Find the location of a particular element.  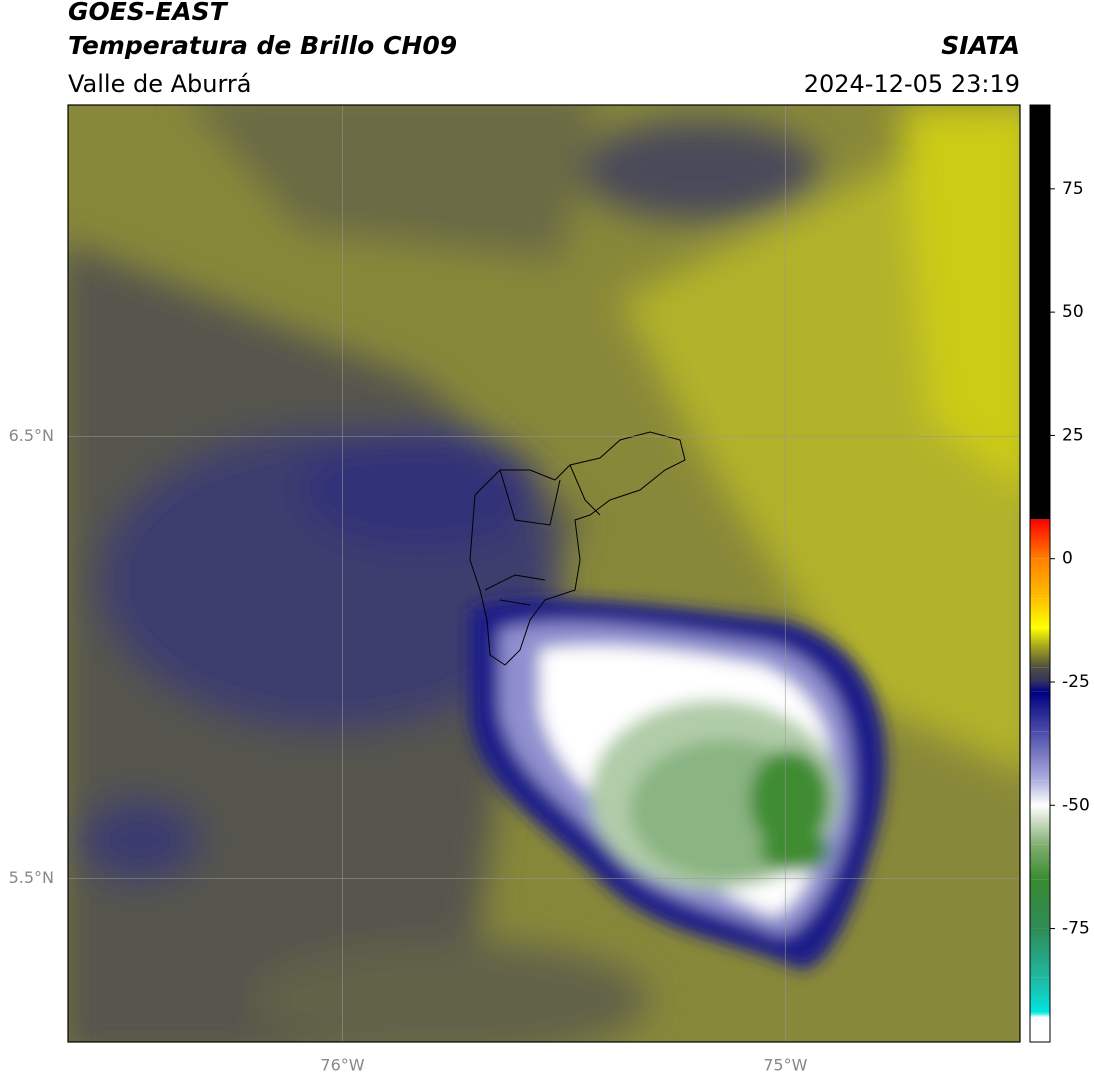

colorbar-tick-label: -50 is located at coordinates (1076, 805).